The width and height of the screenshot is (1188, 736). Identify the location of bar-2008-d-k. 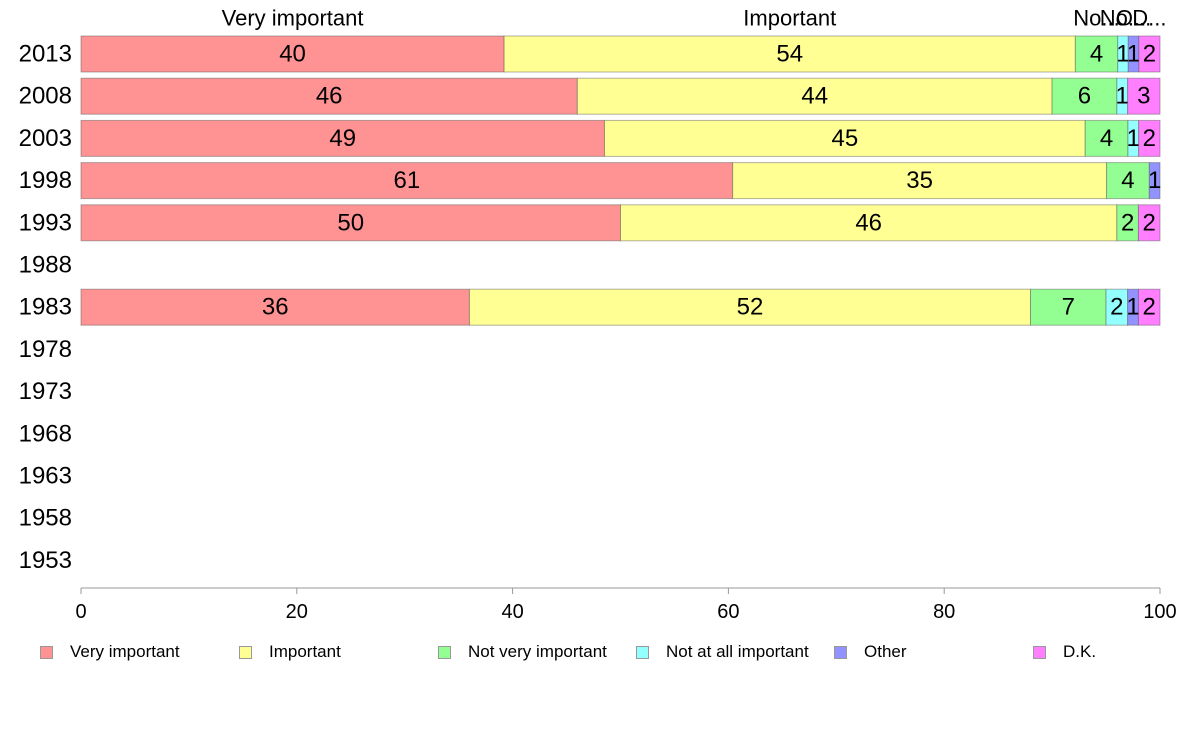
(1144, 96).